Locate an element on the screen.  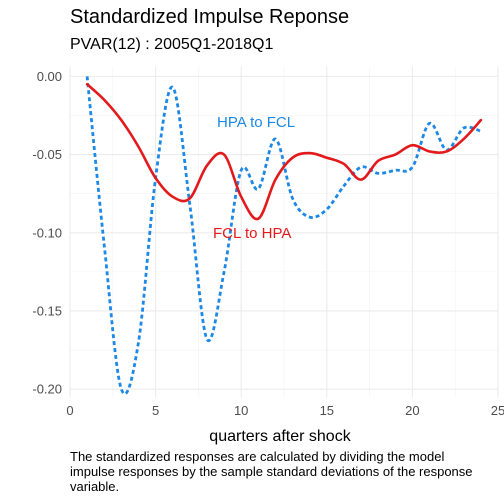
x-axis-title: quarters after shock is located at coordinates (280, 436).